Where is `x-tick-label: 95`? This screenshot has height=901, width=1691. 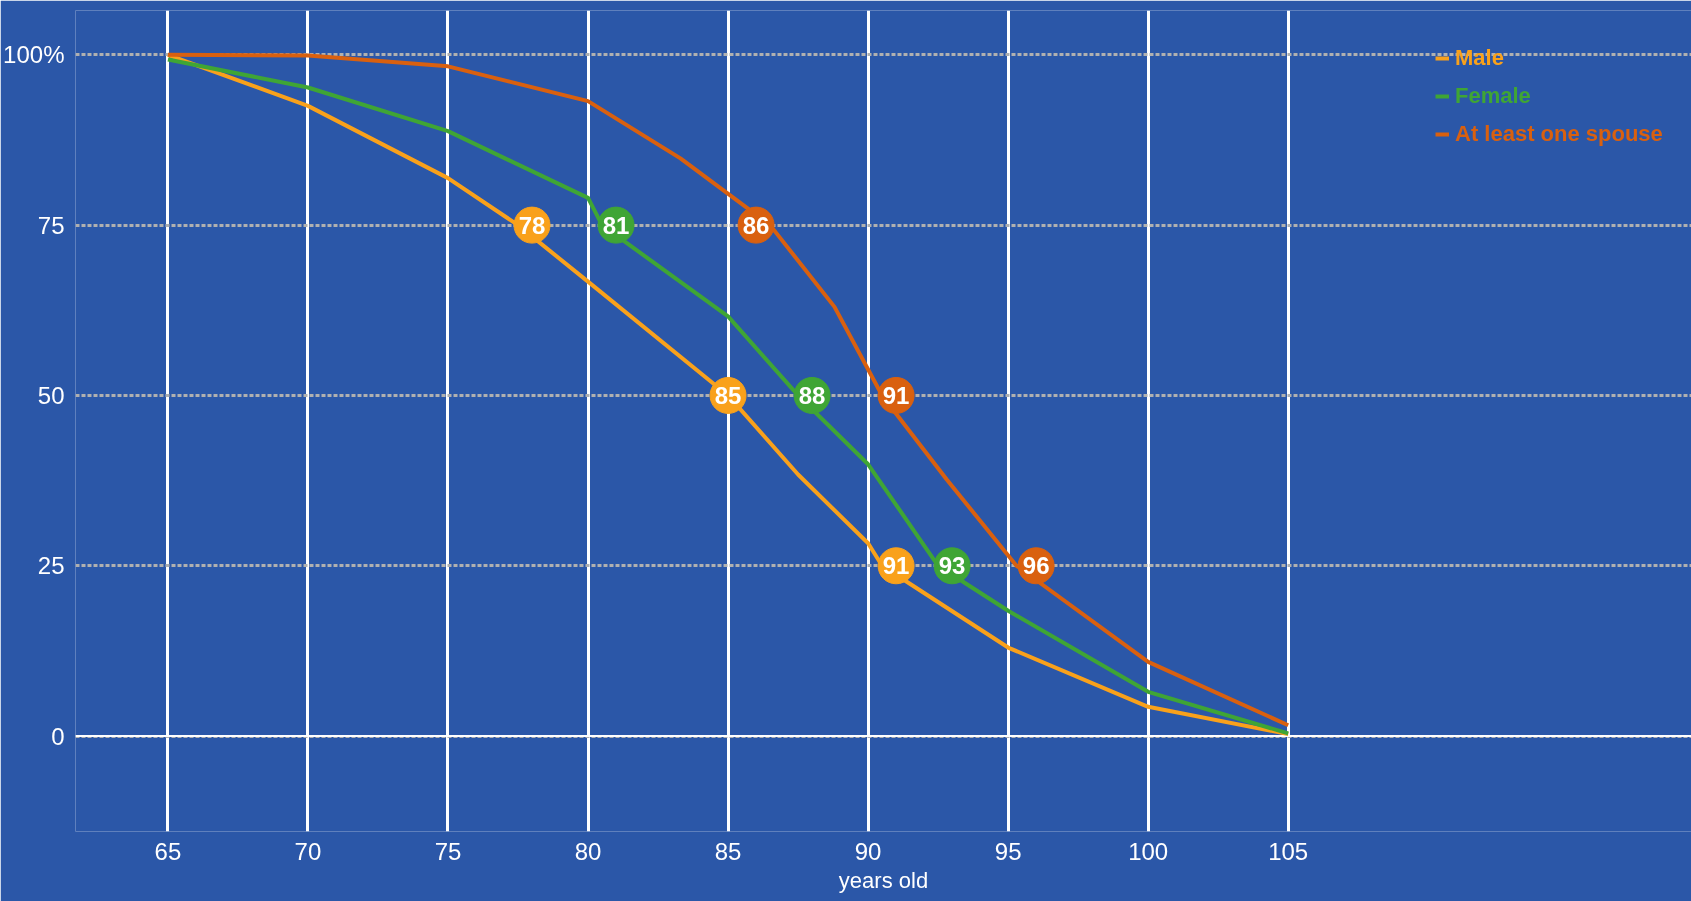
x-tick-label: 95 is located at coordinates (1008, 851).